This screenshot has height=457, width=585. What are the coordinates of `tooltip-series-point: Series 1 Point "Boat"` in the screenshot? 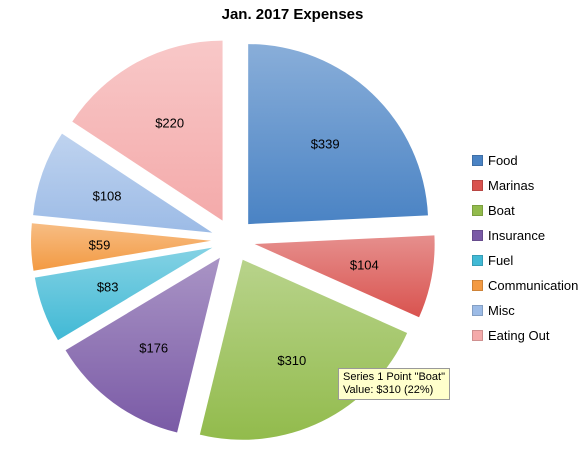 It's located at (394, 377).